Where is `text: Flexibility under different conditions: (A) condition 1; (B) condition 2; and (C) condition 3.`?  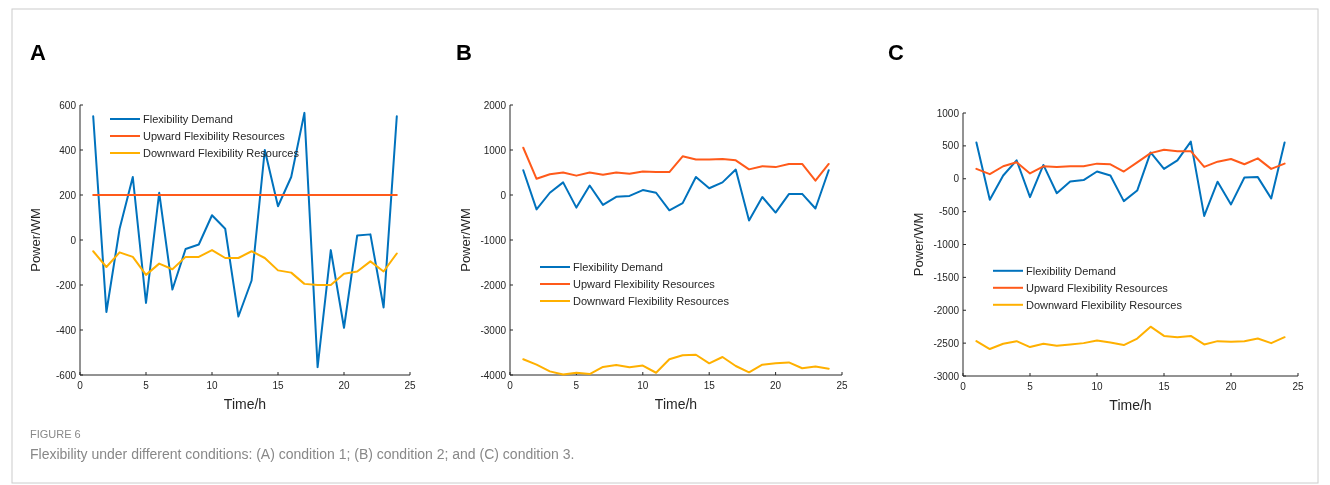
text: Flexibility under different conditions: (A) condition 1; (B) condition 2; and (C) condition 3. is located at coordinates (302, 454).